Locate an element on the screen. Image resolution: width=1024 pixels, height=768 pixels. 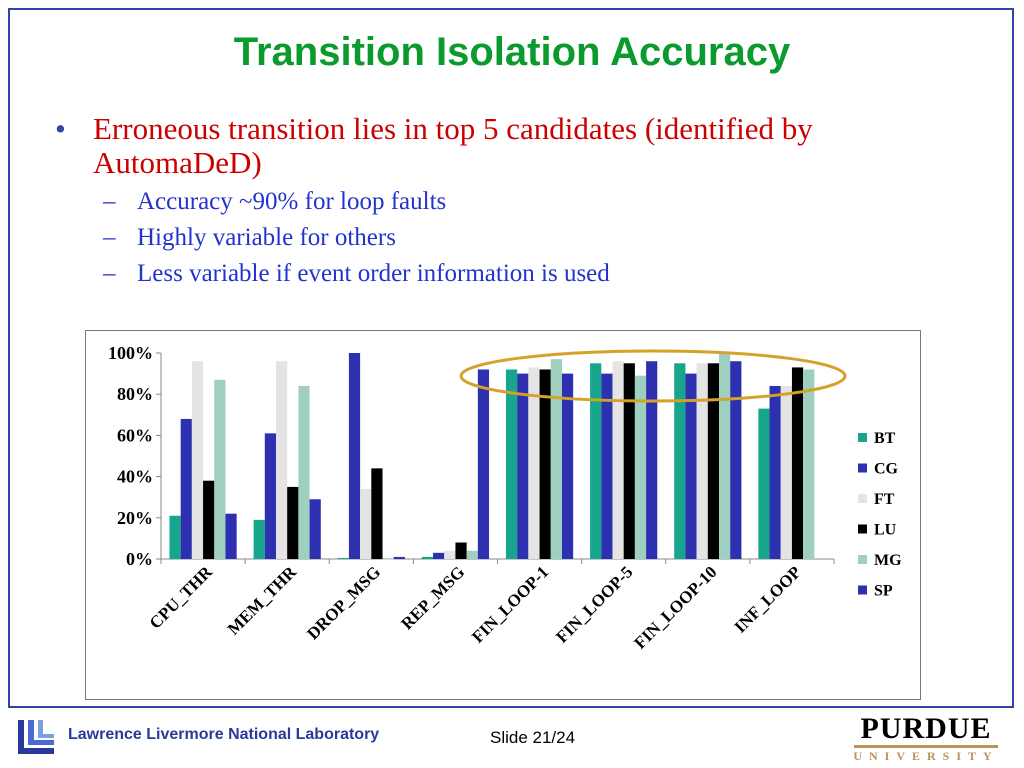
bar-lu-inf_loop is located at coordinates (797, 463).